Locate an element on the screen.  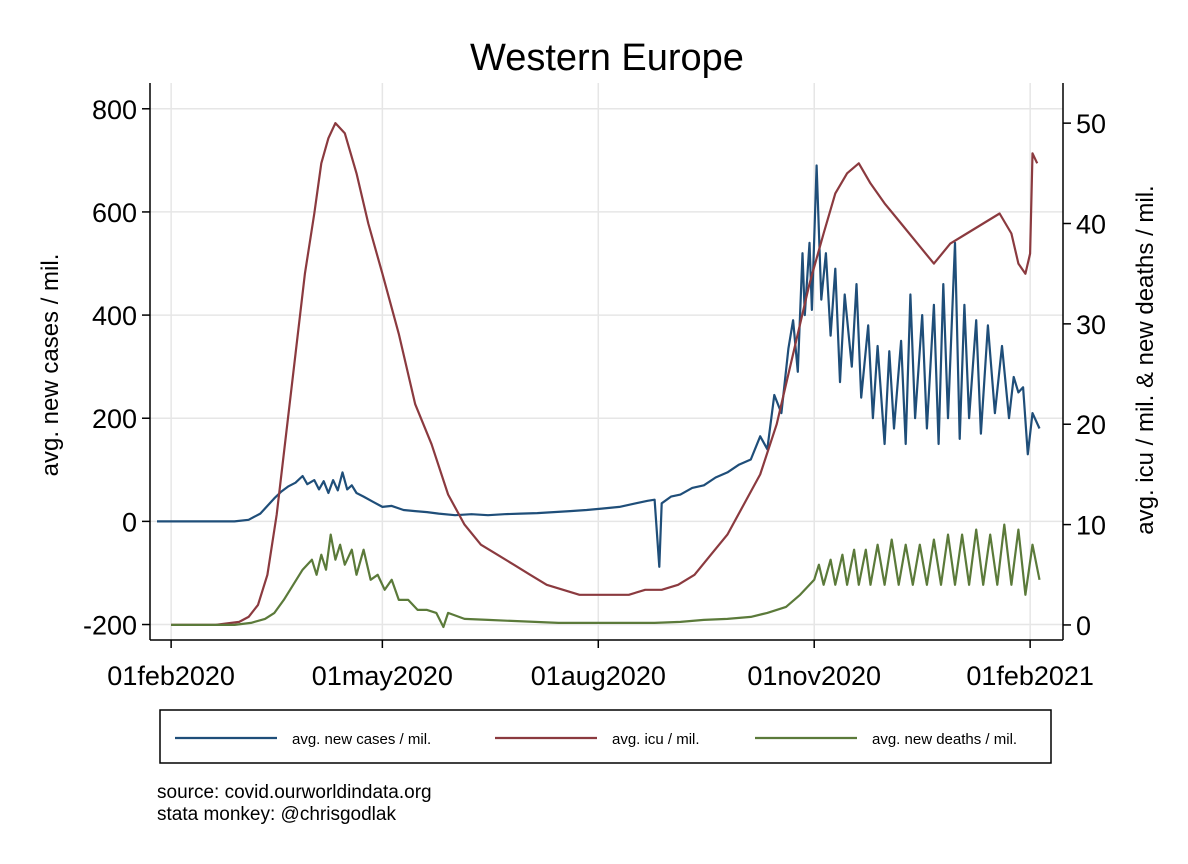
chart-title: Western Europe is located at coordinates (607, 58).